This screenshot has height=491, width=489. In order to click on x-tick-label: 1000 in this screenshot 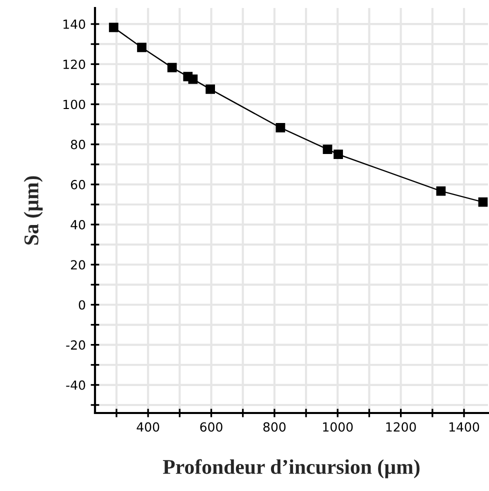, I will do `click(338, 427)`.